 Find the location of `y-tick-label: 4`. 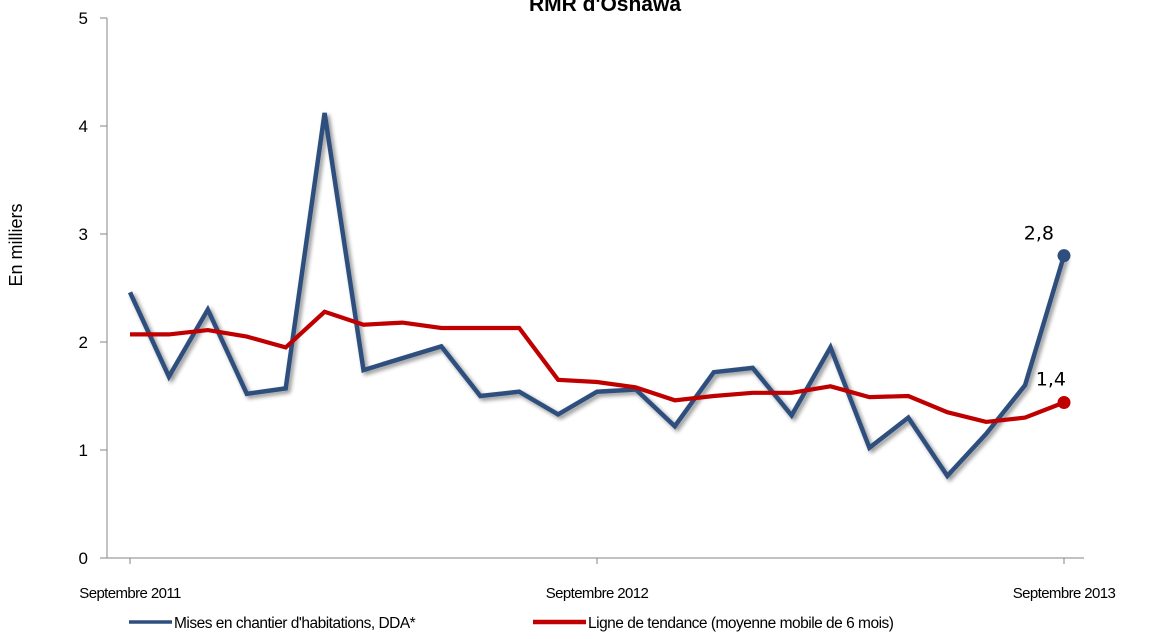

y-tick-label: 4 is located at coordinates (83, 126).